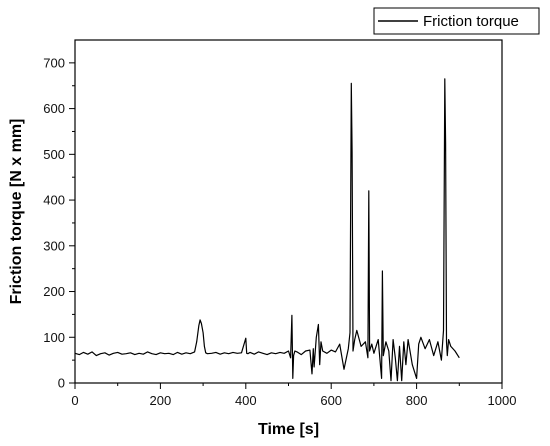 This screenshot has width=550, height=446. Describe the element at coordinates (54, 200) in the screenshot. I see `y-tick-label: 400` at that location.